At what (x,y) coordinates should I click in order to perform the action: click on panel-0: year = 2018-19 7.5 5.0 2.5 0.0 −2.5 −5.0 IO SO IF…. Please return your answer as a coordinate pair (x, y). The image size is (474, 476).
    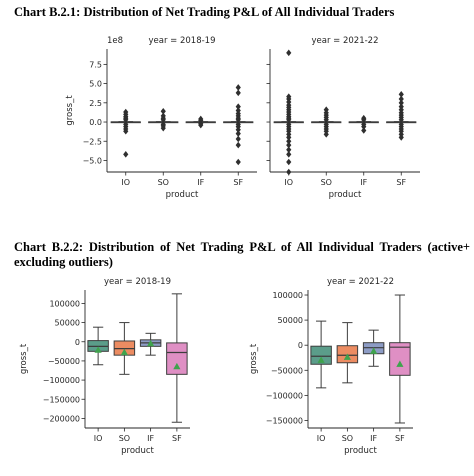
    Looking at the image, I should click on (170, 118).